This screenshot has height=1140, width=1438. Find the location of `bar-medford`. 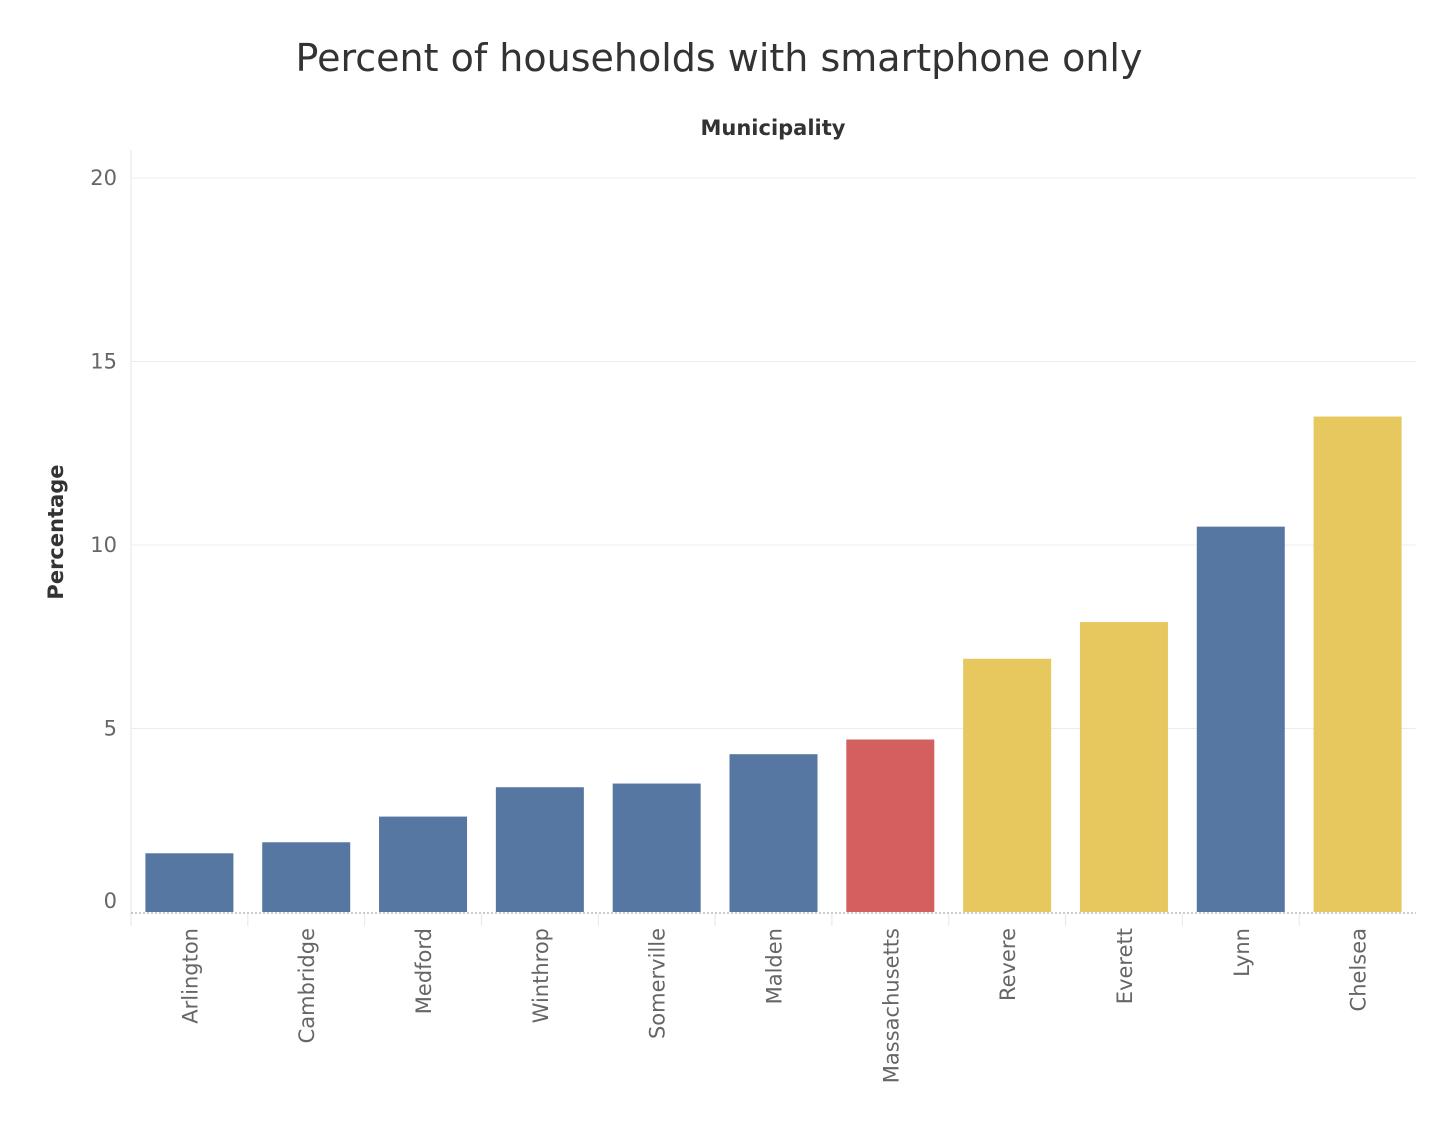

bar-medford is located at coordinates (423, 864).